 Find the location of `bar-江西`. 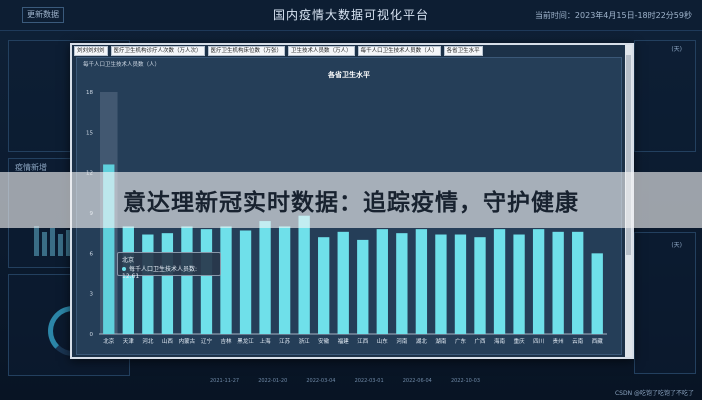

bar-江西 is located at coordinates (363, 286).